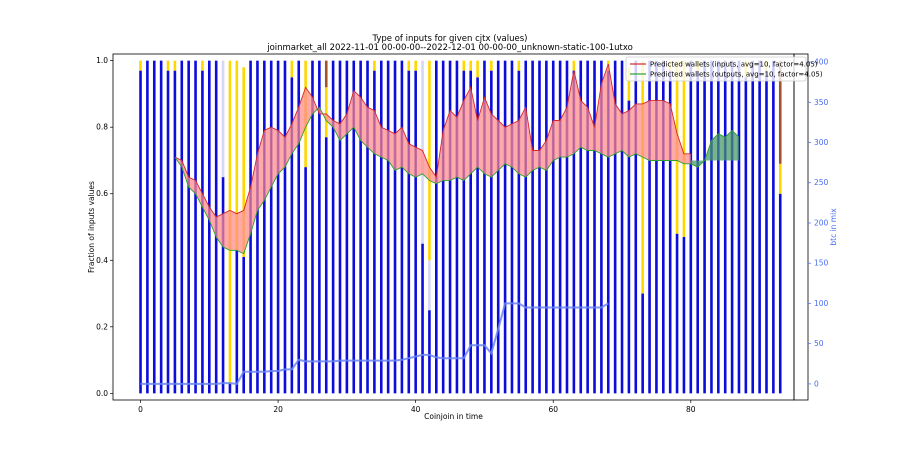  I want to click on x-tick-label: 80, so click(691, 409).